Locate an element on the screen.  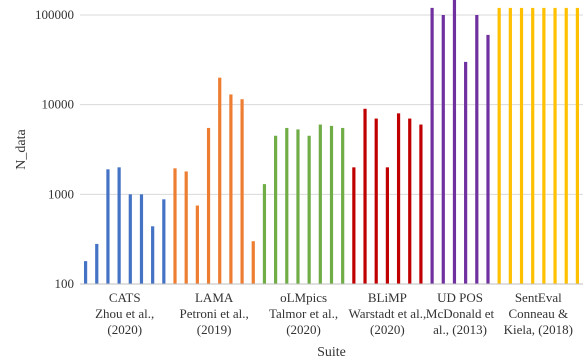
bar-group2-item4 is located at coordinates (309, 209).